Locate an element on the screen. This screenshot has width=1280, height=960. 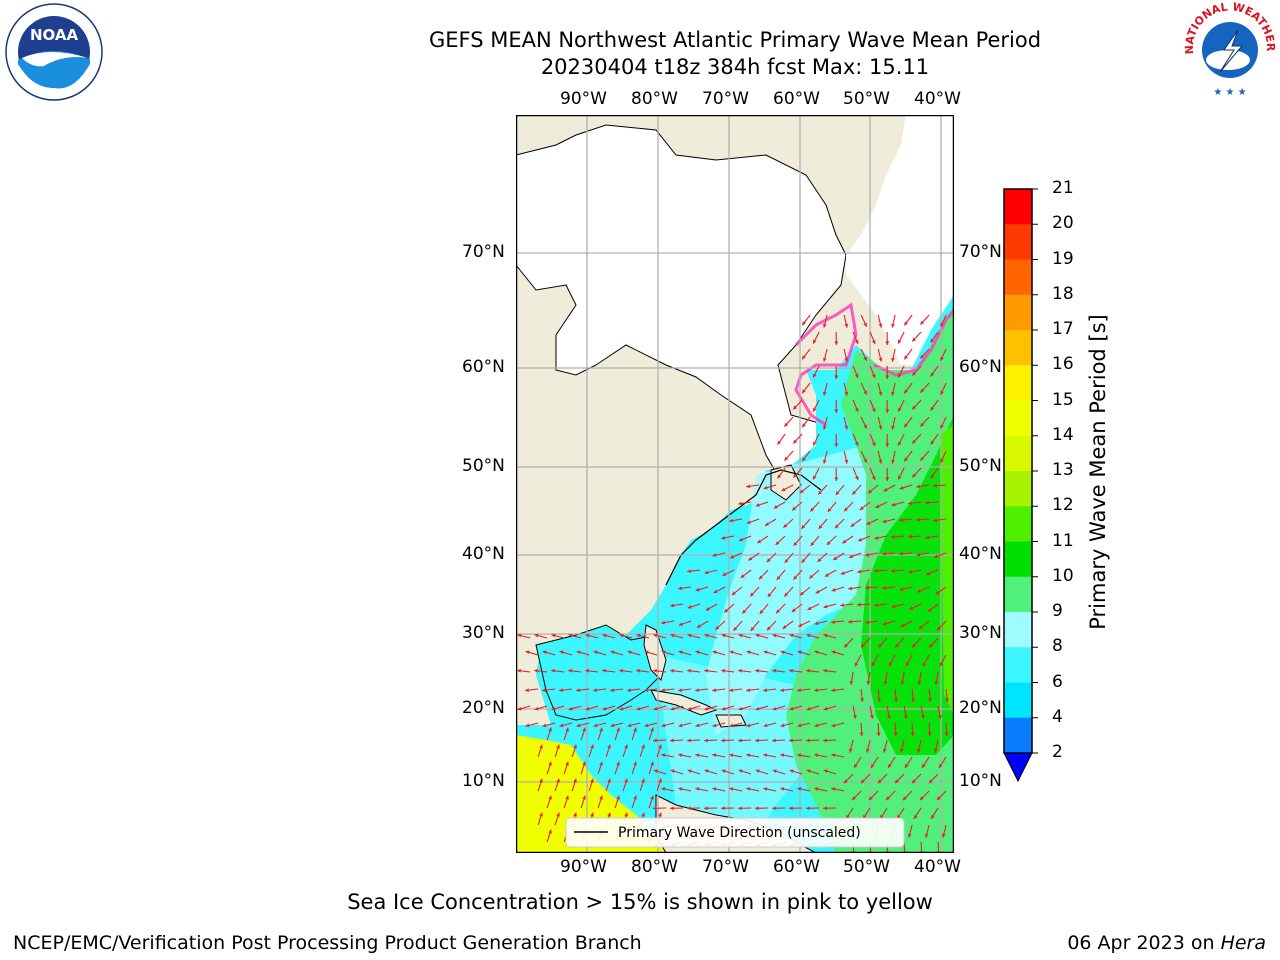
greenland-ice is located at coordinates (900, 240).